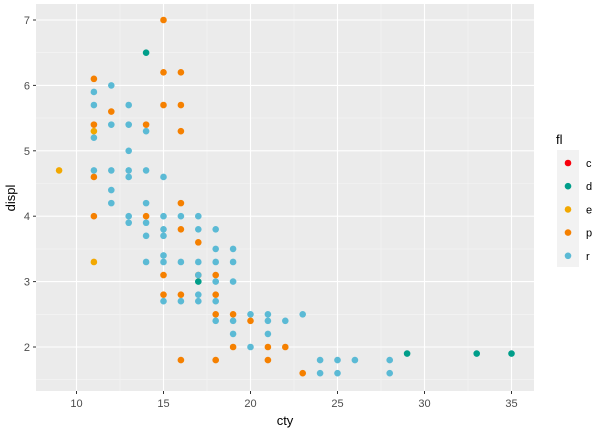 The image size is (601, 432). I want to click on y-tick-label: 5, so click(27, 152).